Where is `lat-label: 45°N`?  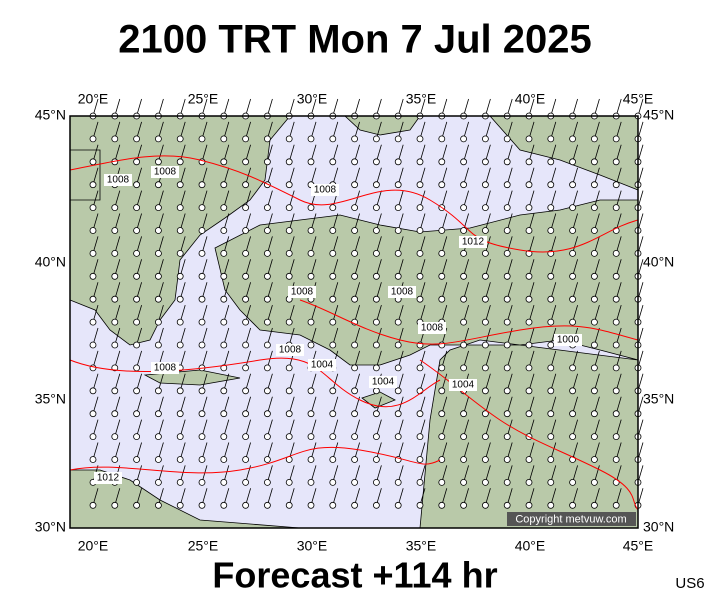
lat-label: 45°N is located at coordinates (658, 115).